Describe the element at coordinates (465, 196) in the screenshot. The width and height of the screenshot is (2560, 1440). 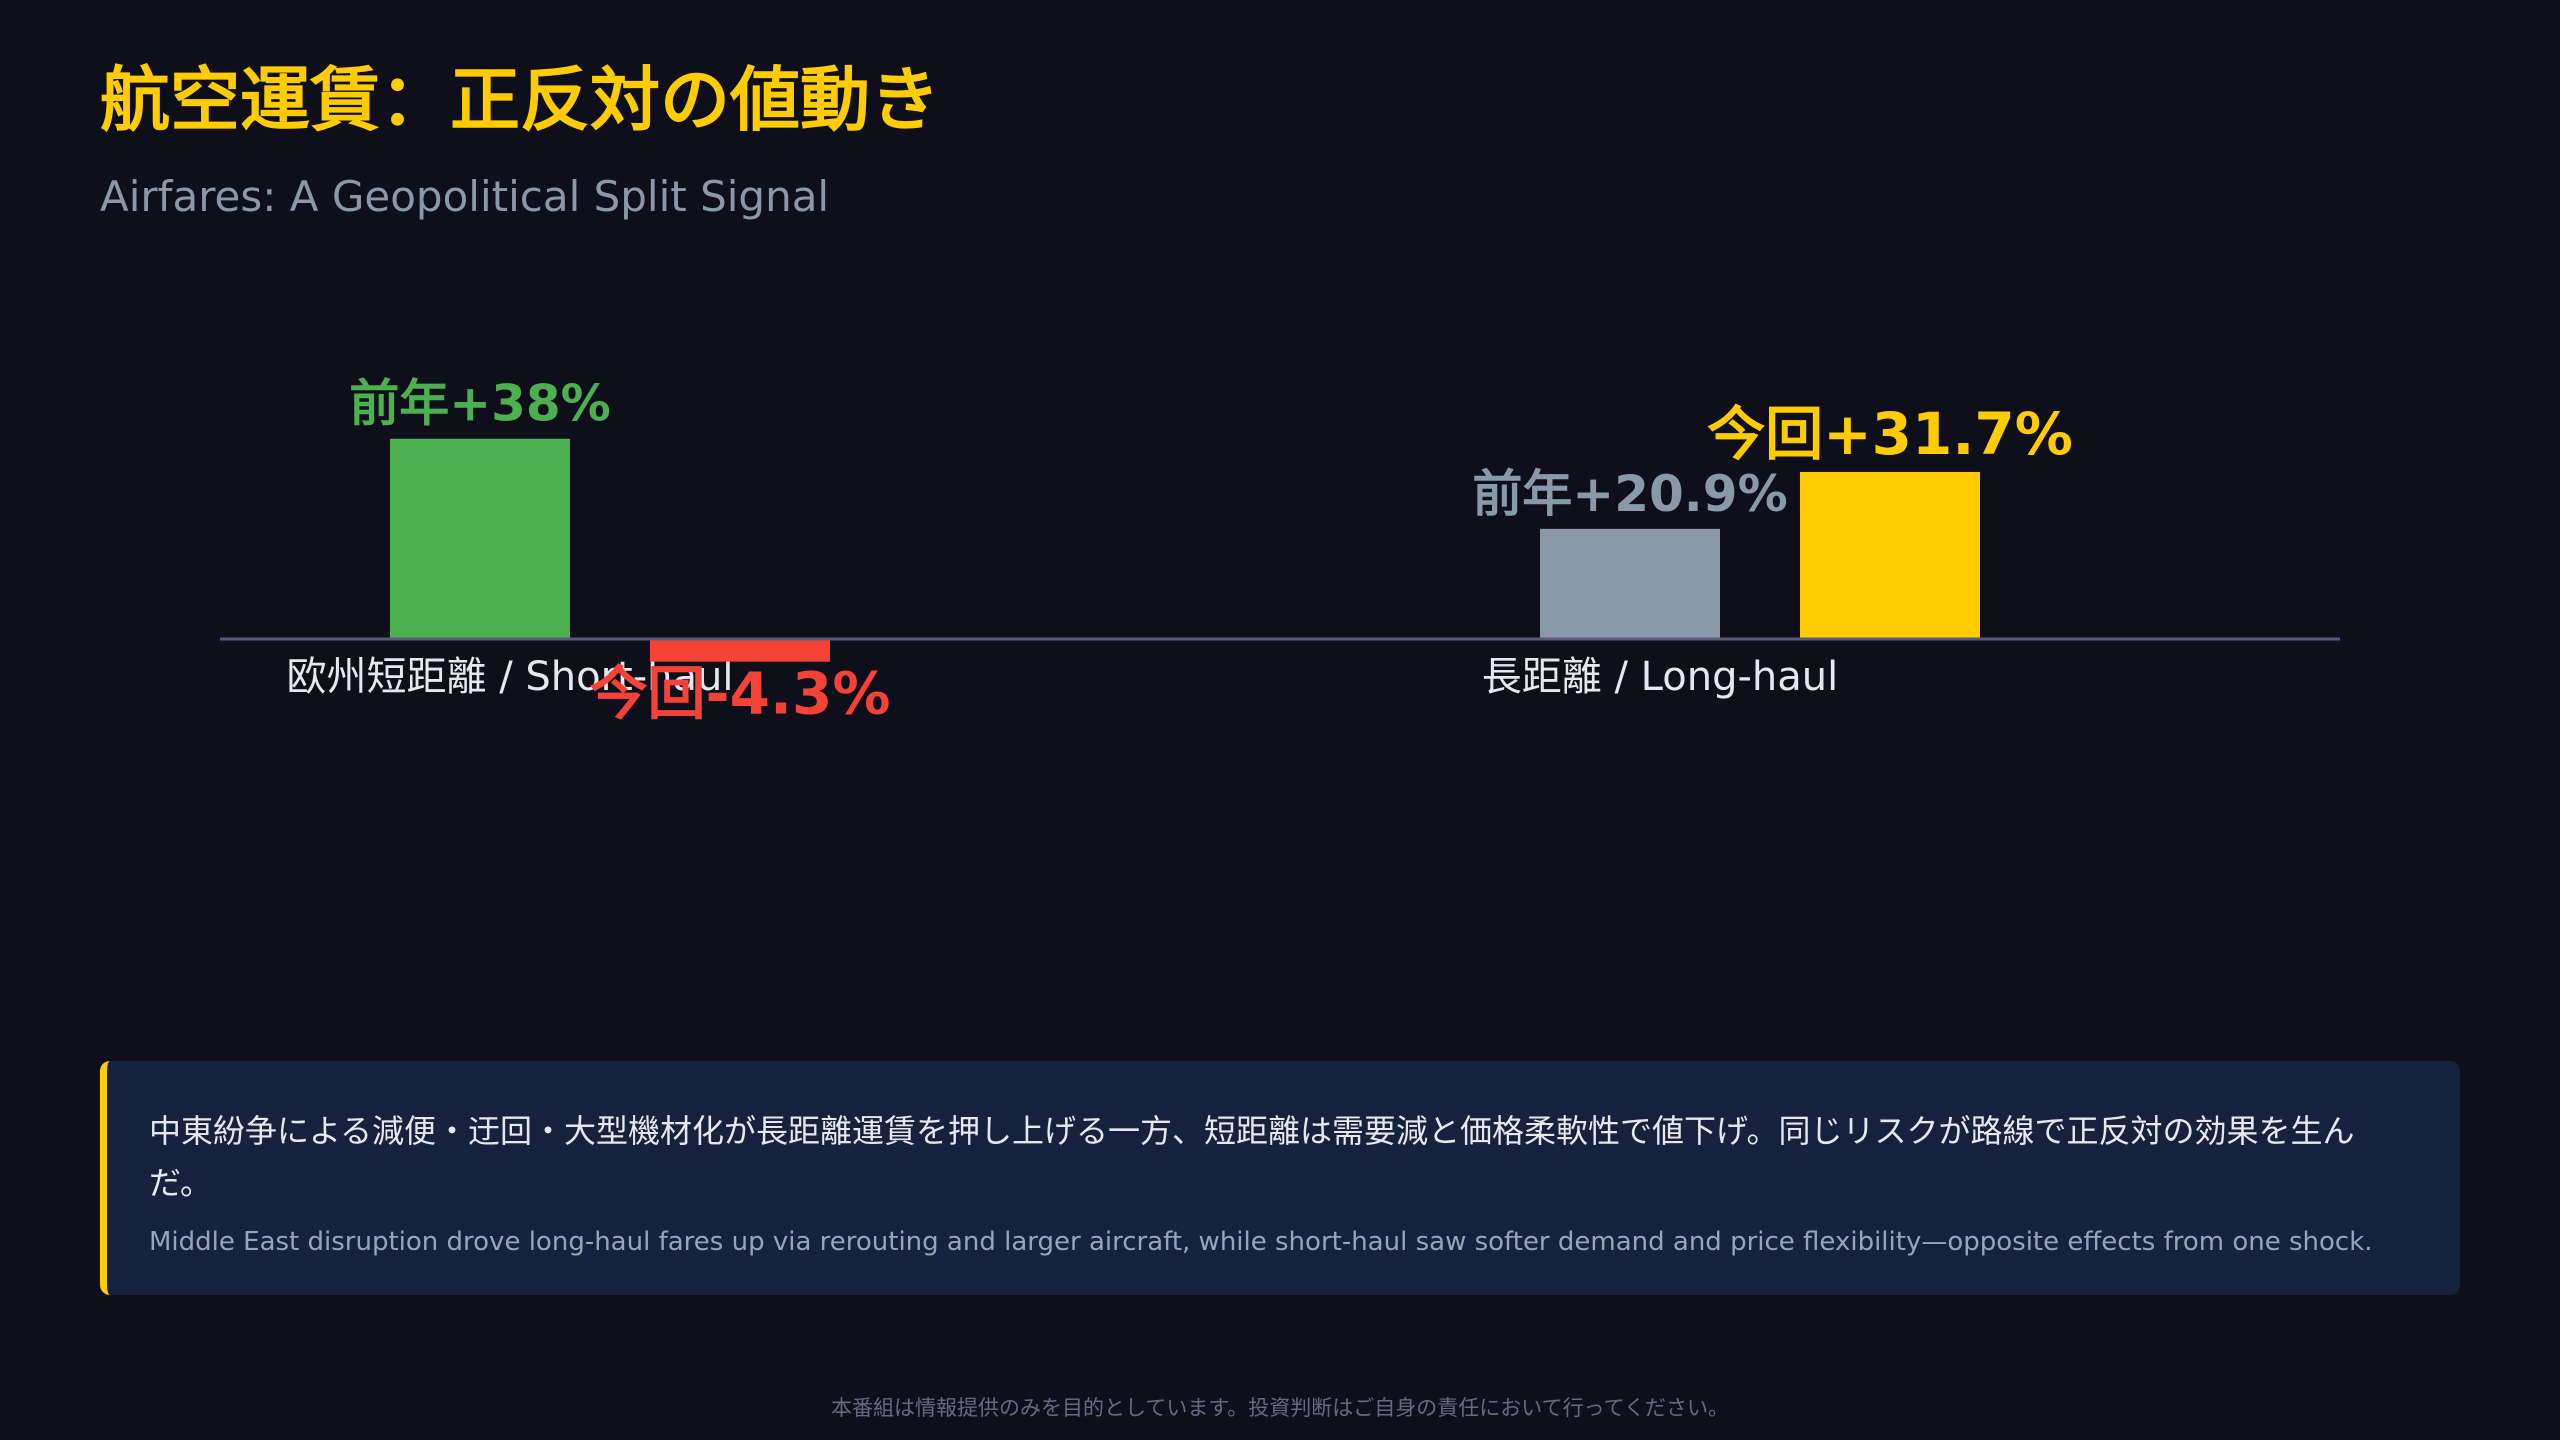
I see `page-subtitle: Airfares: A Geopolitical Split Signal` at that location.